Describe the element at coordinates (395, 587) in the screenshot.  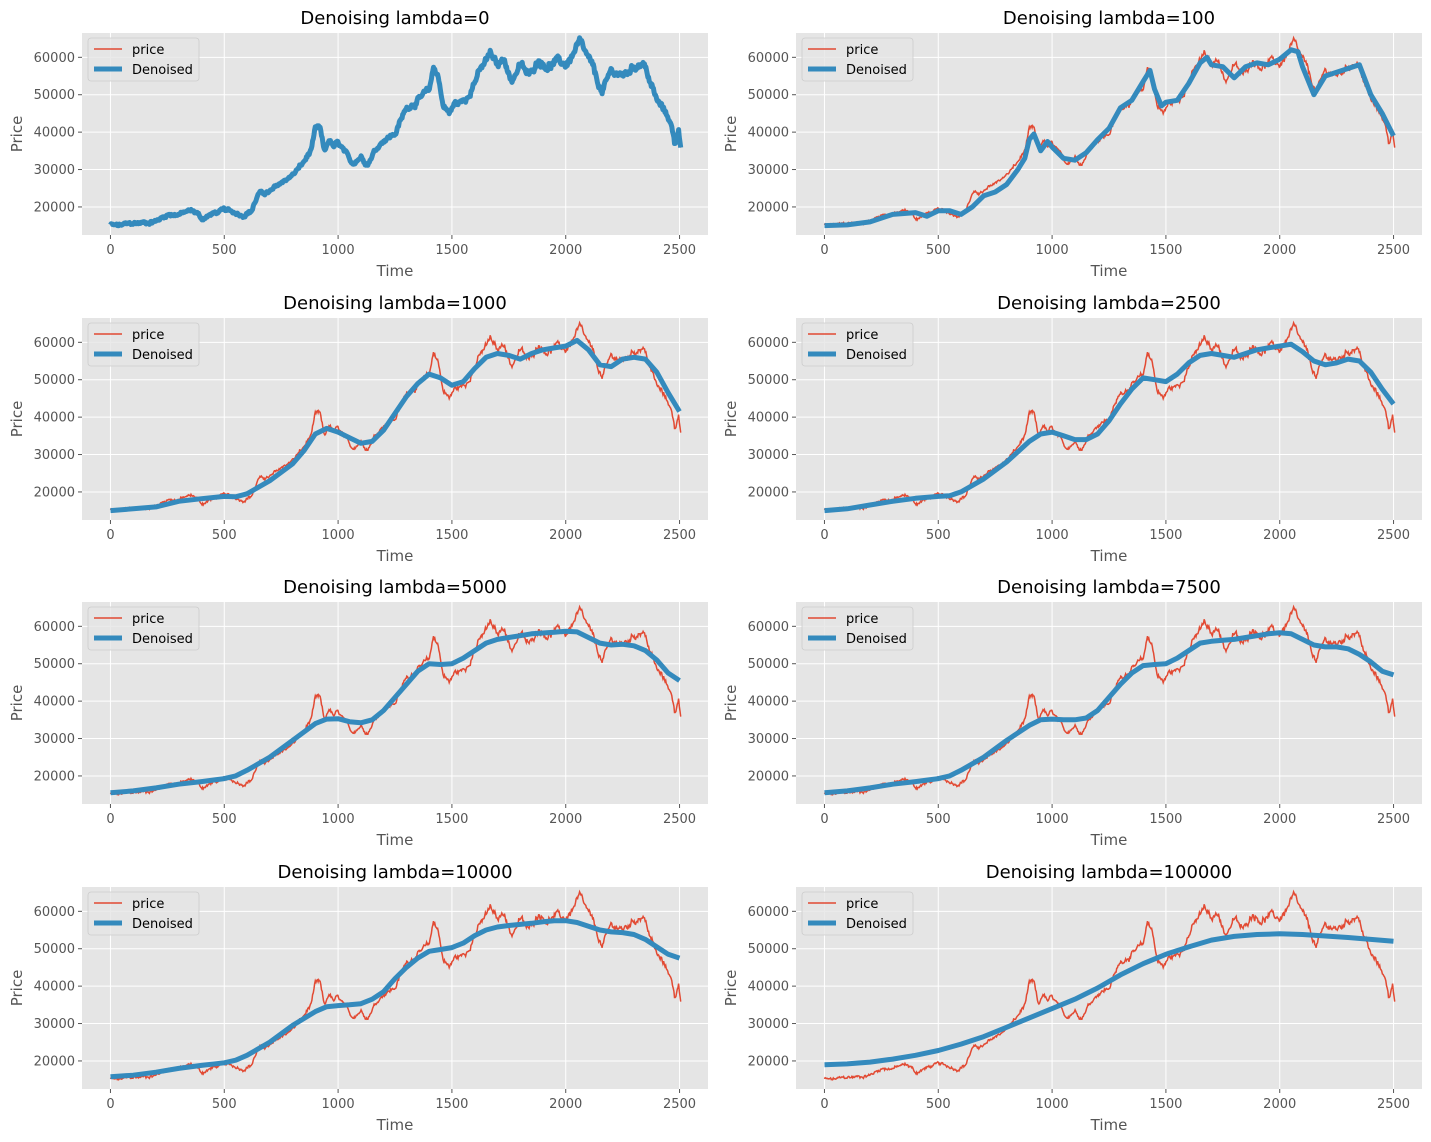
I see `chart-title: Denoising lambda=5000` at that location.